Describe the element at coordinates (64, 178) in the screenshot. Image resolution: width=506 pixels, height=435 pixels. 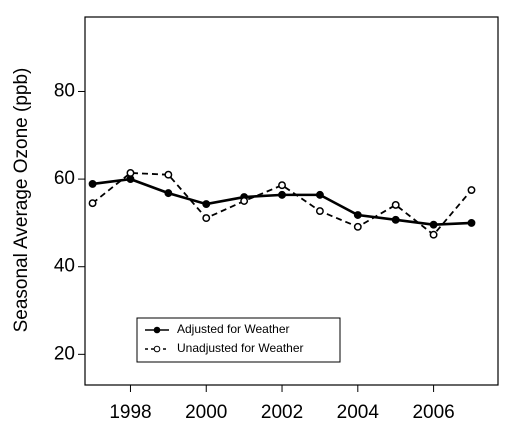
I see `y-tick-label: 60` at that location.